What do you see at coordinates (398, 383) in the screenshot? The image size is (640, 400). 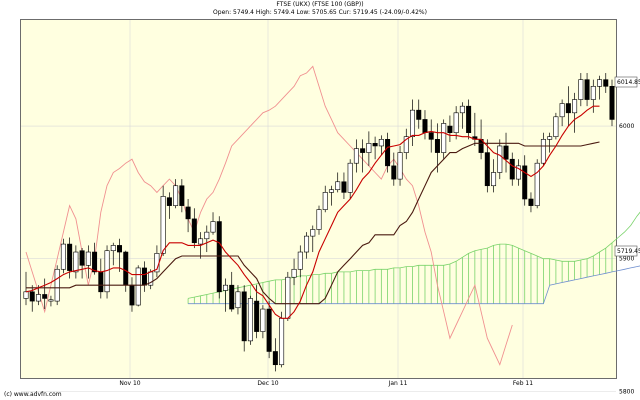 I see `x-tick-label: Jan 11` at bounding box center [398, 383].